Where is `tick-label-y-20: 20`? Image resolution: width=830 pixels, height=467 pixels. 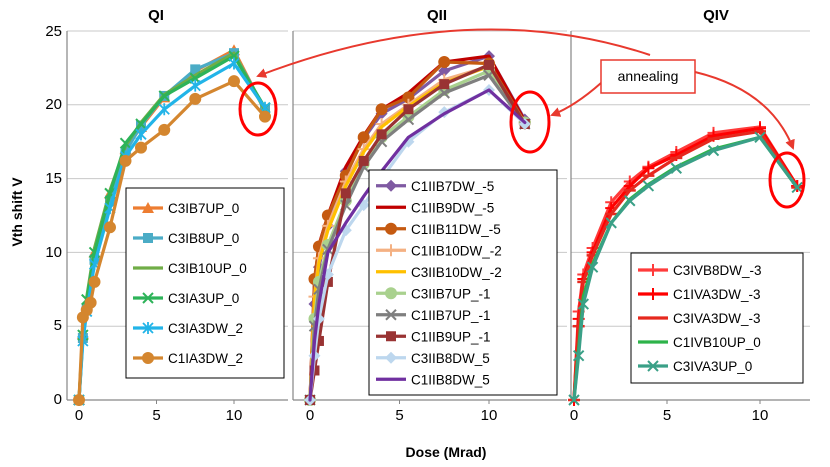 tick-label-y-20: 20 is located at coordinates (53, 104).